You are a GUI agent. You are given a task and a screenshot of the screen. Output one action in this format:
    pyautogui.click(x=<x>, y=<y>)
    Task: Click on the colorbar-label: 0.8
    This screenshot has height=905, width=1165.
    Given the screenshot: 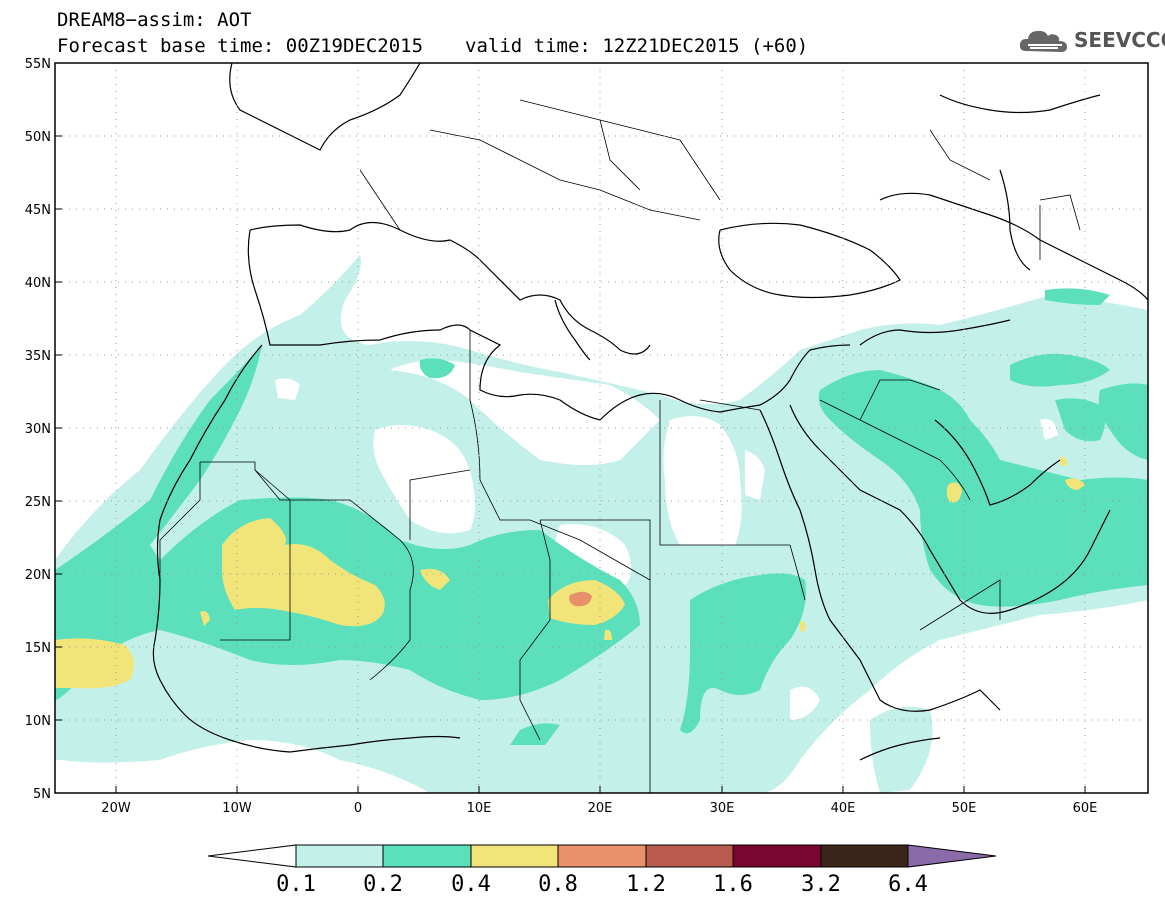 What is the action you would take?
    pyautogui.click(x=558, y=884)
    